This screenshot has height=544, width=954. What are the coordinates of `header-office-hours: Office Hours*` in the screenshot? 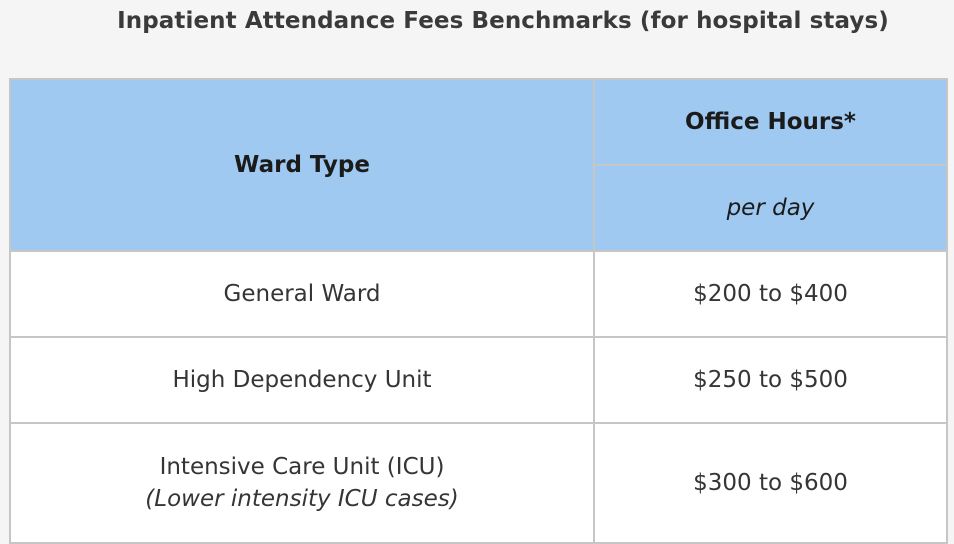 It's located at (770, 122).